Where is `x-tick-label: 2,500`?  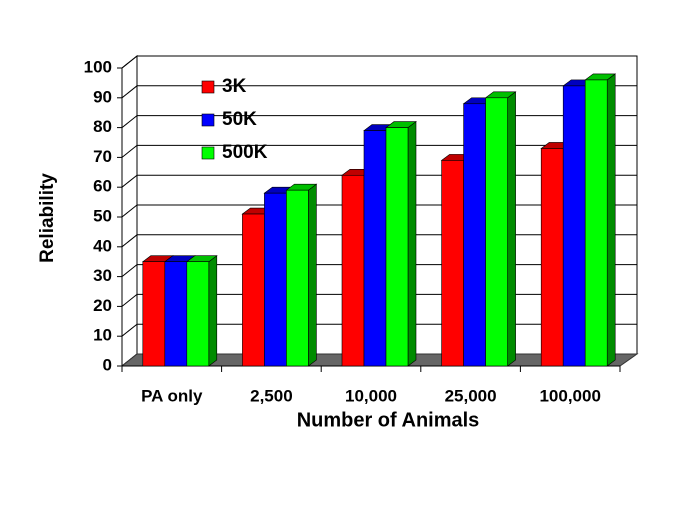
x-tick-label: 2,500 is located at coordinates (271, 395).